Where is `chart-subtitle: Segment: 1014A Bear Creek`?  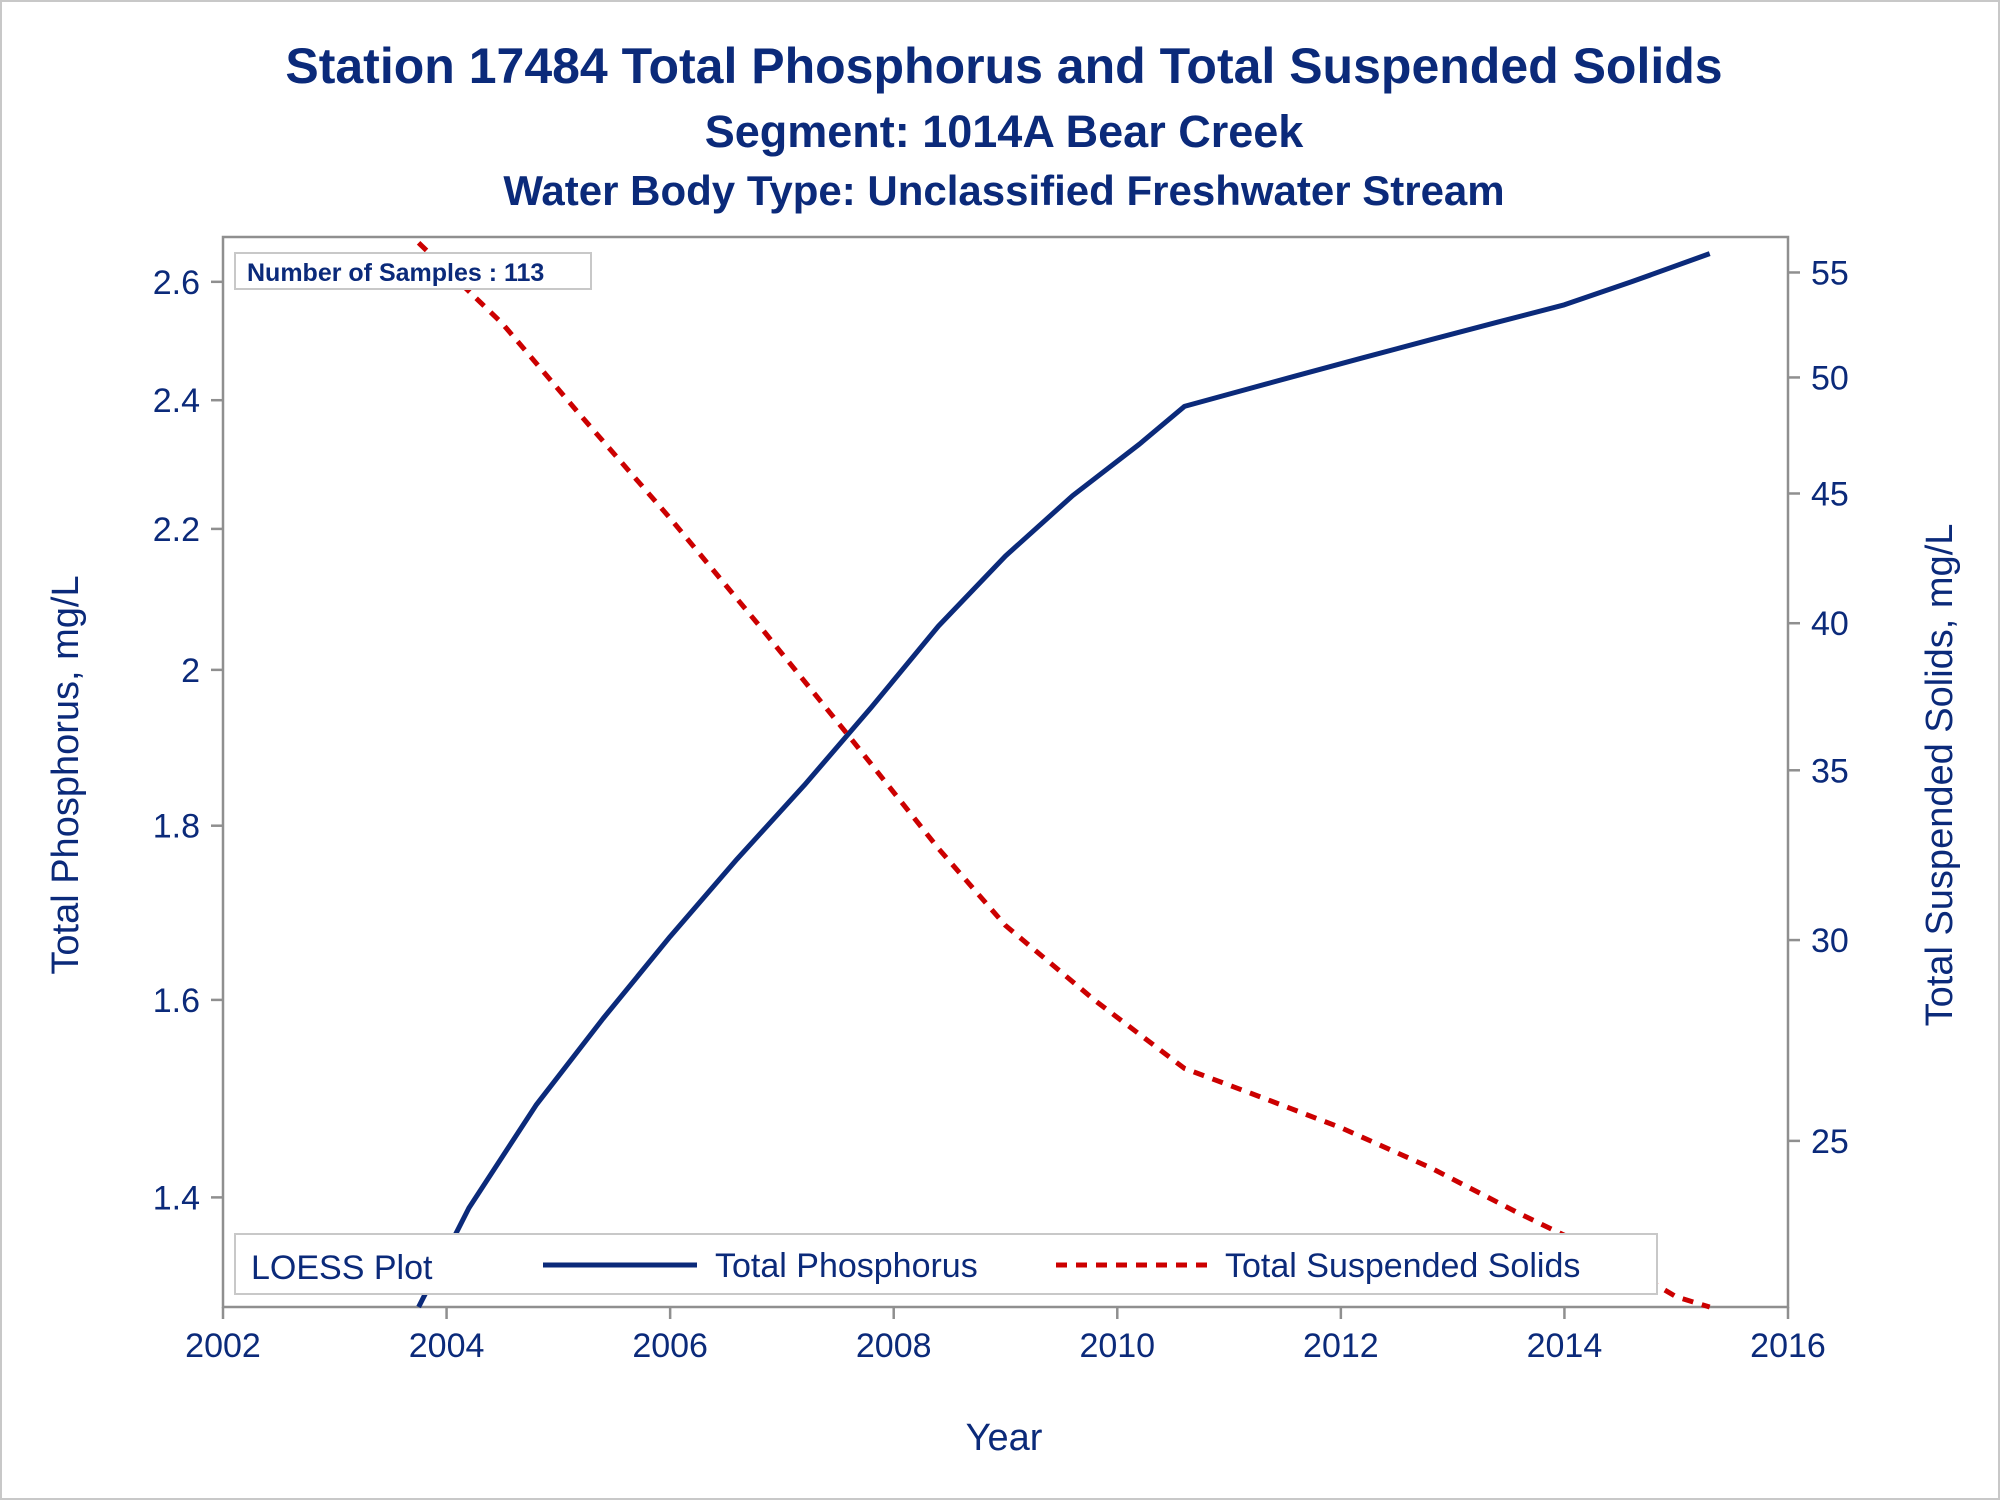
chart-subtitle: Segment: 1014A Bear Creek is located at coordinates (1005, 131).